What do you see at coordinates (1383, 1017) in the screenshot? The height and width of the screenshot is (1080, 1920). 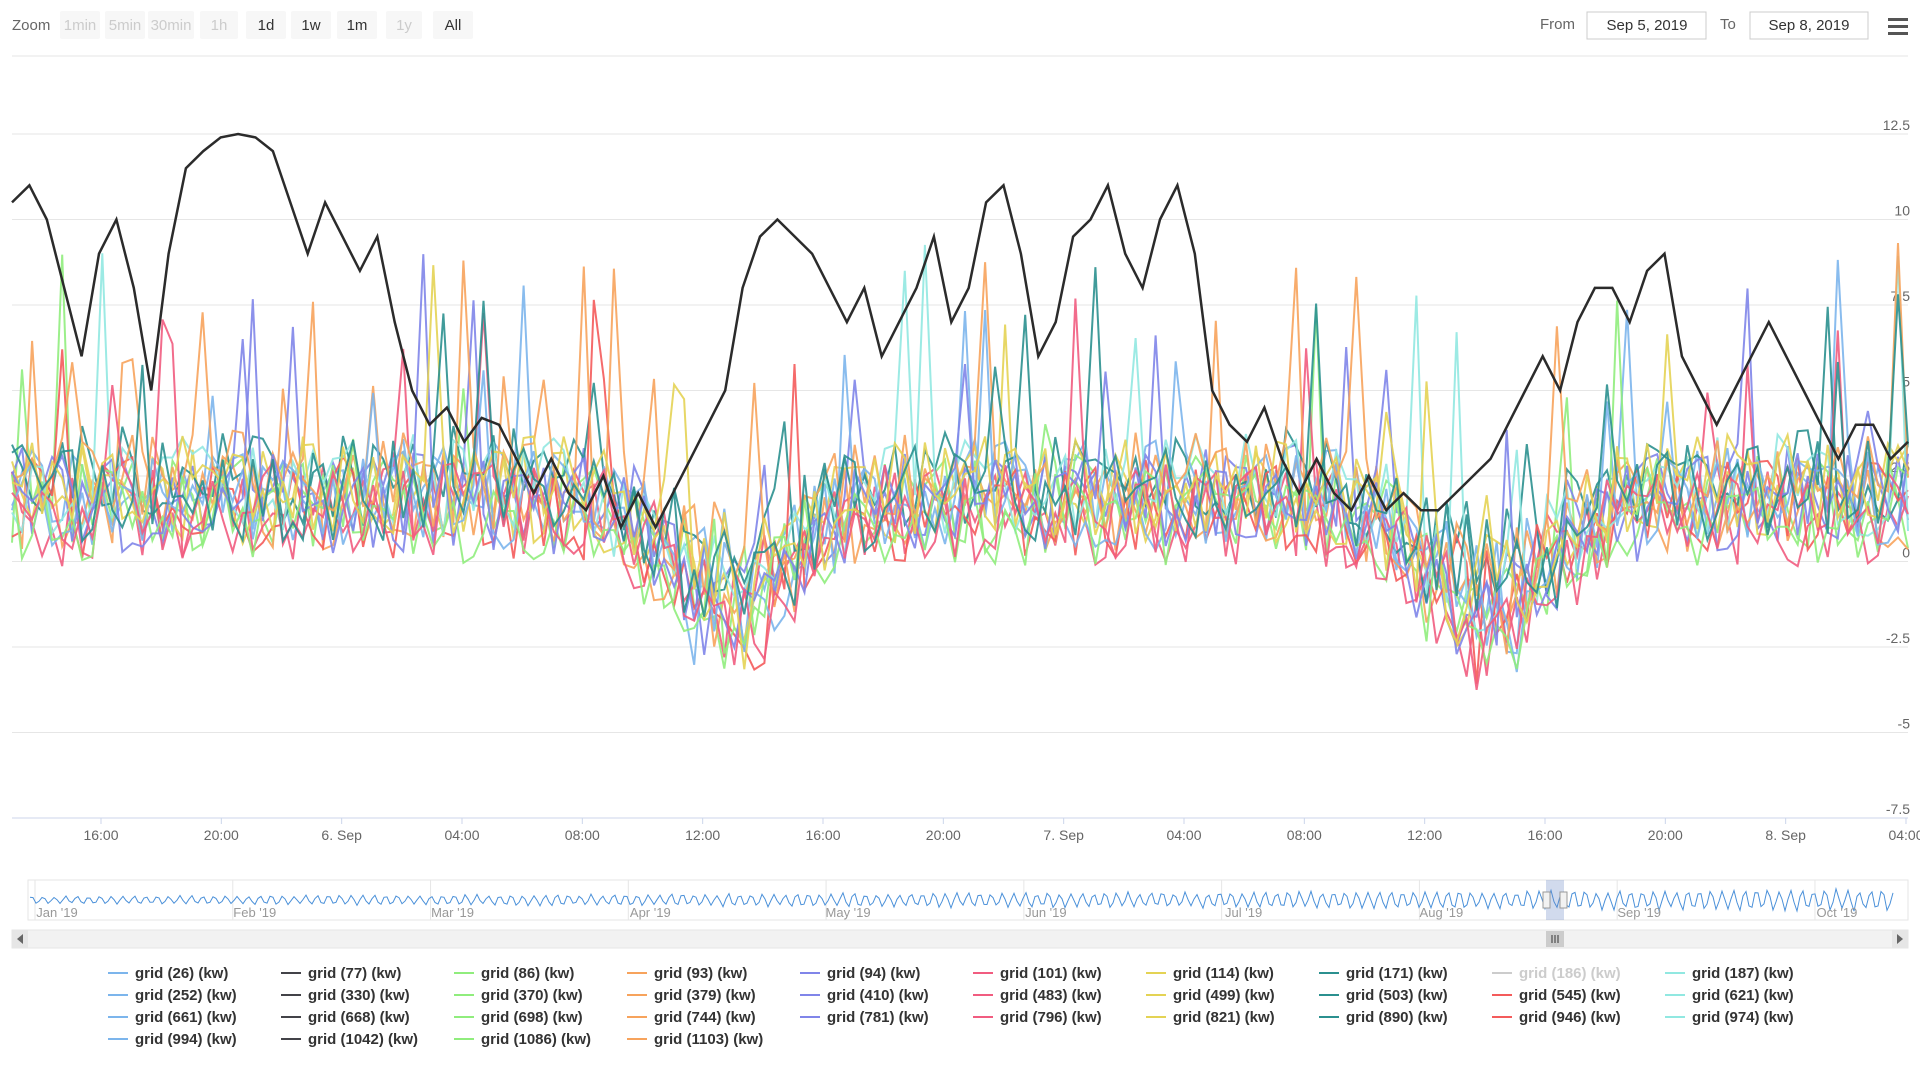 I see `legend-item: grid (890) (kw)` at bounding box center [1383, 1017].